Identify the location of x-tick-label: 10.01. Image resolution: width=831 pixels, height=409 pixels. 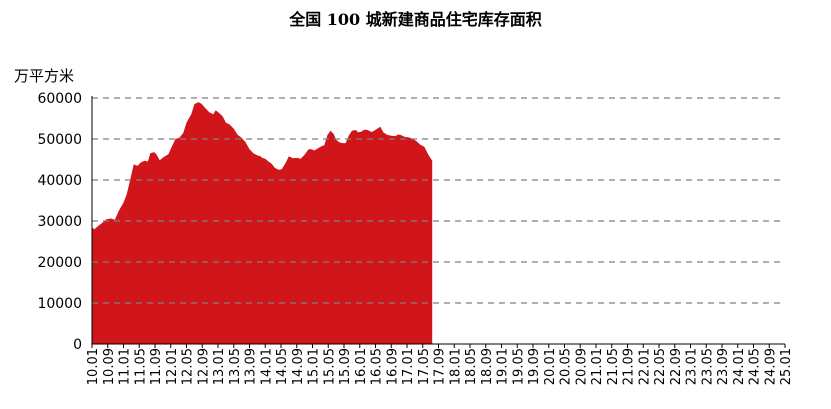
(93, 366).